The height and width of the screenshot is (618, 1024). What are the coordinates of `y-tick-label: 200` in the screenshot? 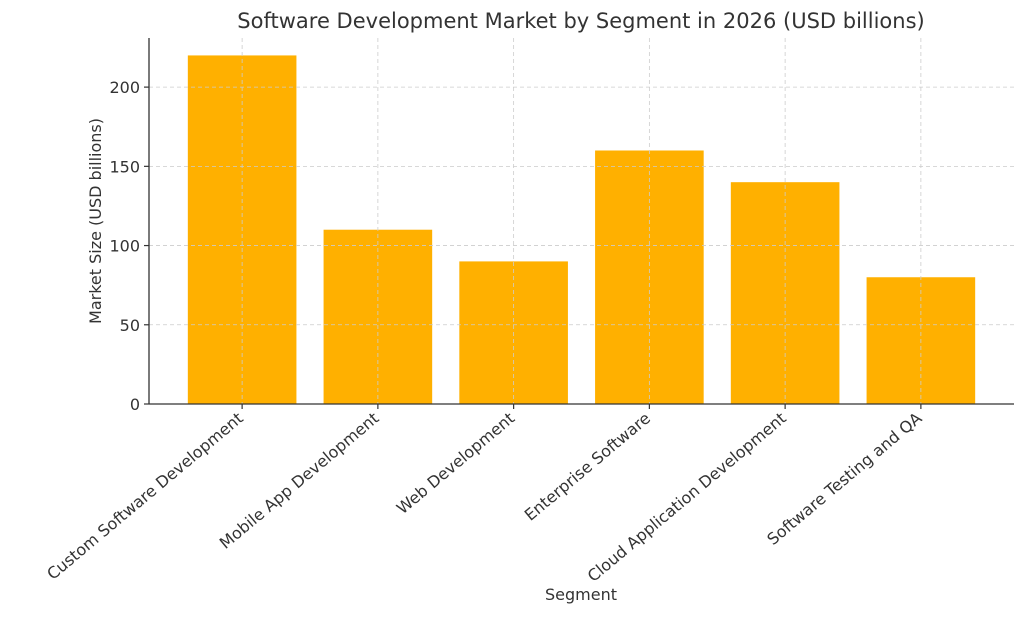 It's located at (124, 87).